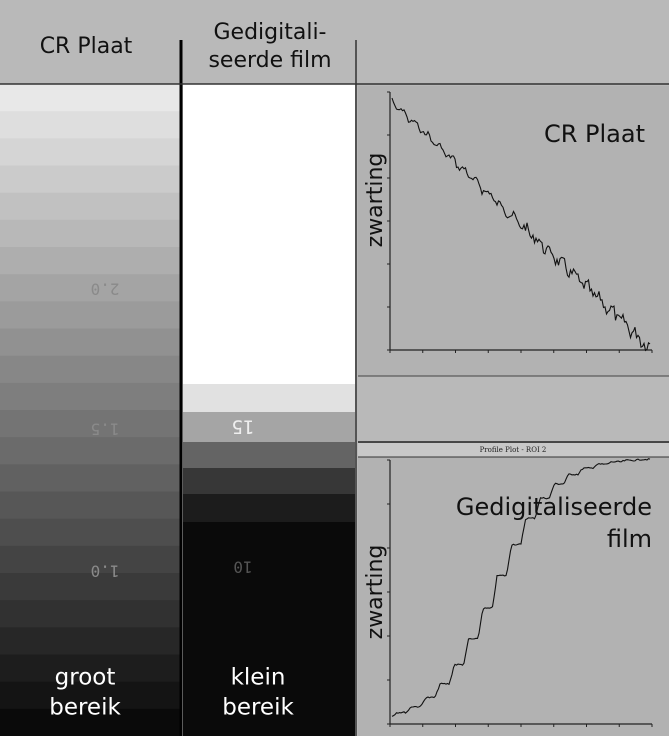 The width and height of the screenshot is (669, 736). Describe the element at coordinates (554, 507) in the screenshot. I see `plot-title: Gedigitaliseerde` at that location.